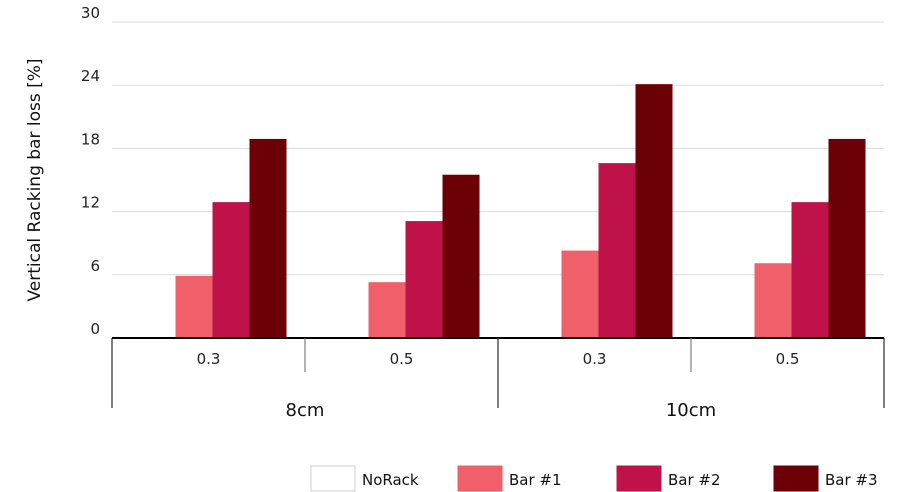 The image size is (898, 492). What do you see at coordinates (95, 266) in the screenshot?
I see `y-tick-label: 6` at bounding box center [95, 266].